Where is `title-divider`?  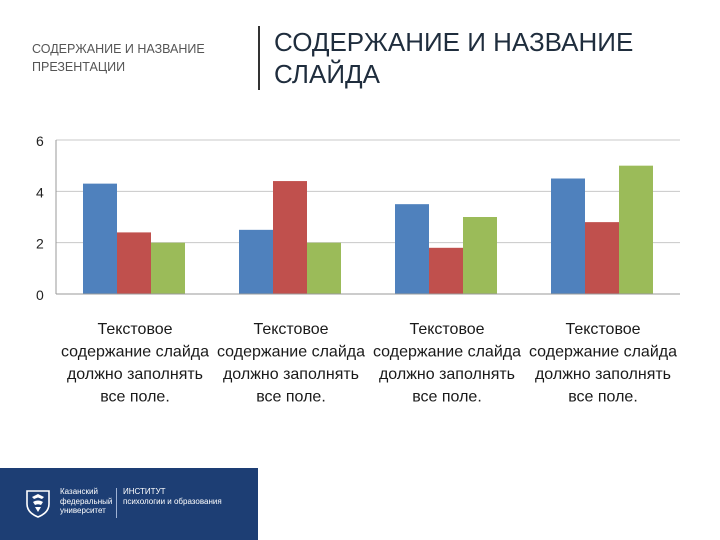 title-divider is located at coordinates (259, 58).